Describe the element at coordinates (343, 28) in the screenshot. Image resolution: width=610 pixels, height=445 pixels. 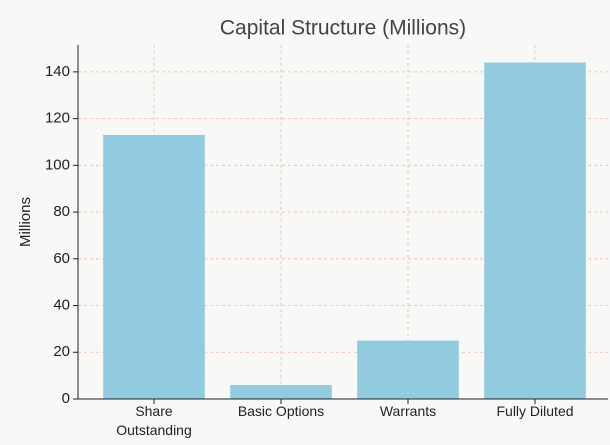
I see `chart-title: Capital Structure (Millions)` at that location.